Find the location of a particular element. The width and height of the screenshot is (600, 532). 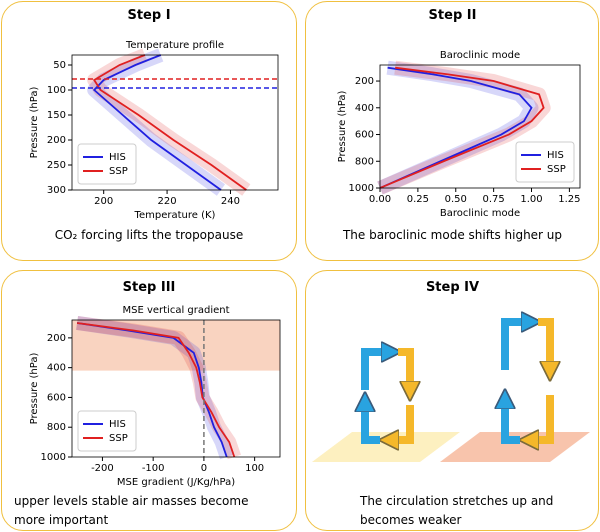

x-tick-label: 0.50 is located at coordinates (456, 199).